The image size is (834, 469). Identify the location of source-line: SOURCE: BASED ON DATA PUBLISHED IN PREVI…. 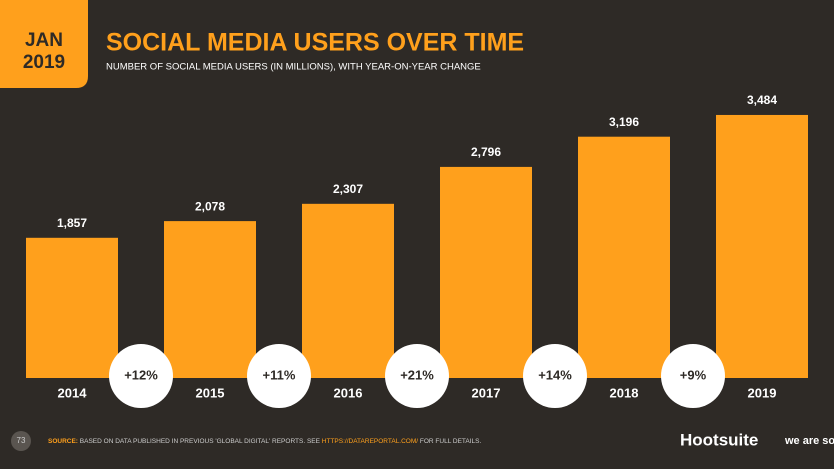
(265, 441).